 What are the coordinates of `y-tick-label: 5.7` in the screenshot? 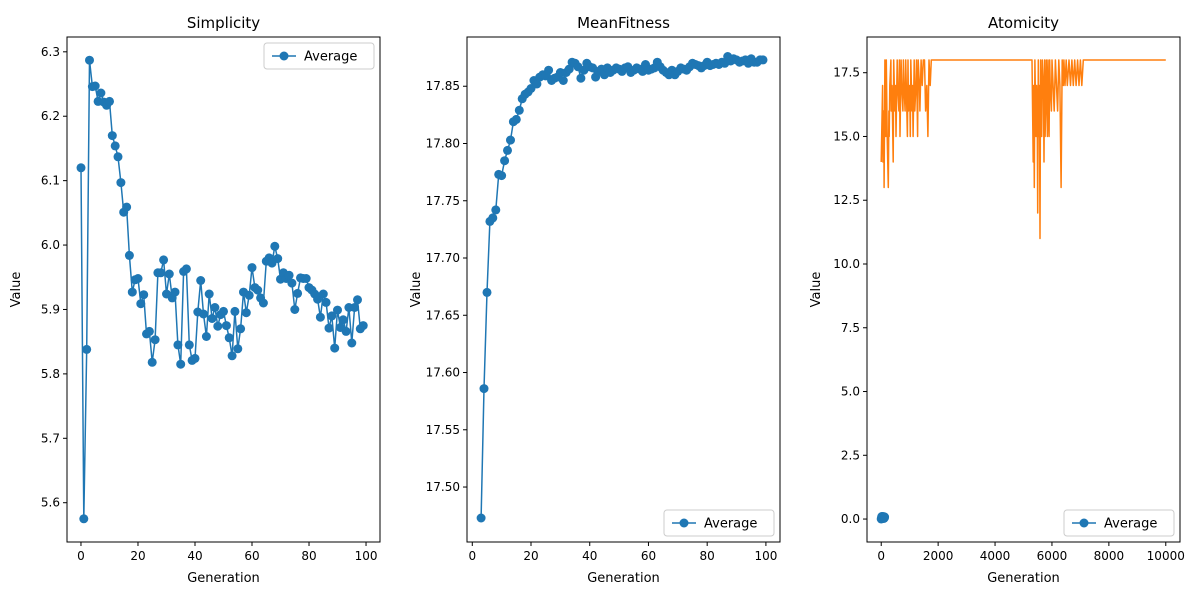 It's located at (50, 438).